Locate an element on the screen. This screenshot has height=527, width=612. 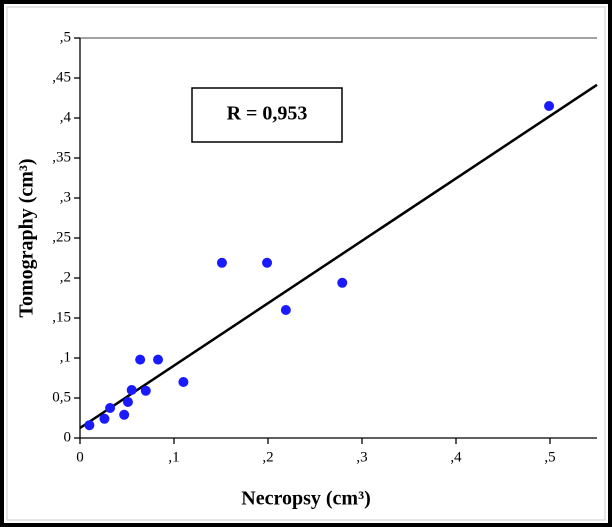
y-axis-label: Tomography (cm³) is located at coordinates (27, 237).